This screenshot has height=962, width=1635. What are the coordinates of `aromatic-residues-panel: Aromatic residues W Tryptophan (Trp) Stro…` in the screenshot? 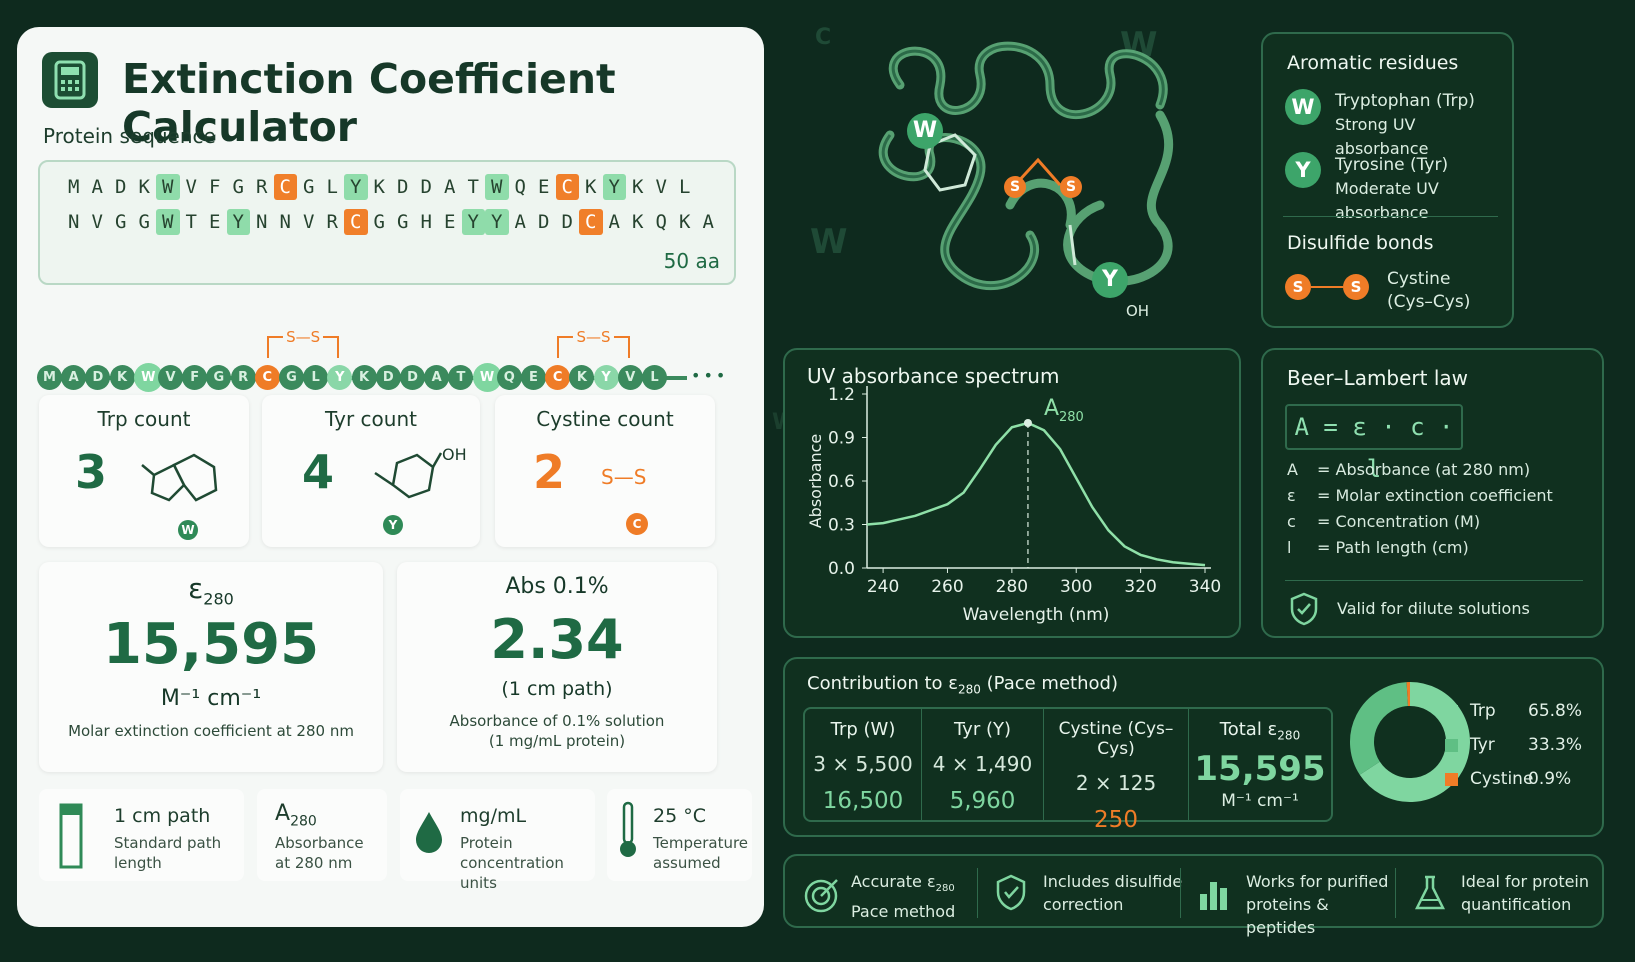 It's located at (1387, 180).